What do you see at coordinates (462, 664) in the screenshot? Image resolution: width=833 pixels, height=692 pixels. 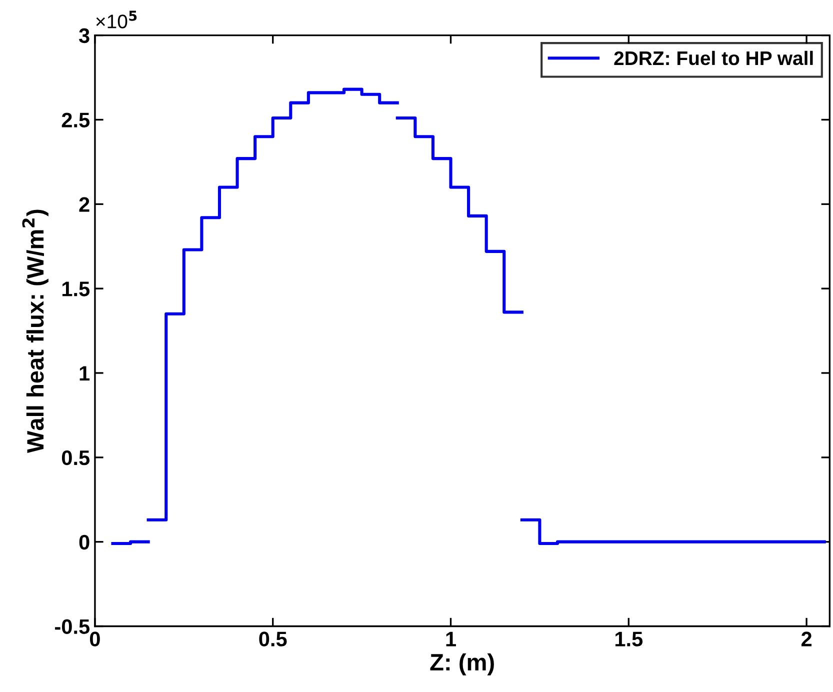 I see `x-axis-title: Z: (m)` at bounding box center [462, 664].